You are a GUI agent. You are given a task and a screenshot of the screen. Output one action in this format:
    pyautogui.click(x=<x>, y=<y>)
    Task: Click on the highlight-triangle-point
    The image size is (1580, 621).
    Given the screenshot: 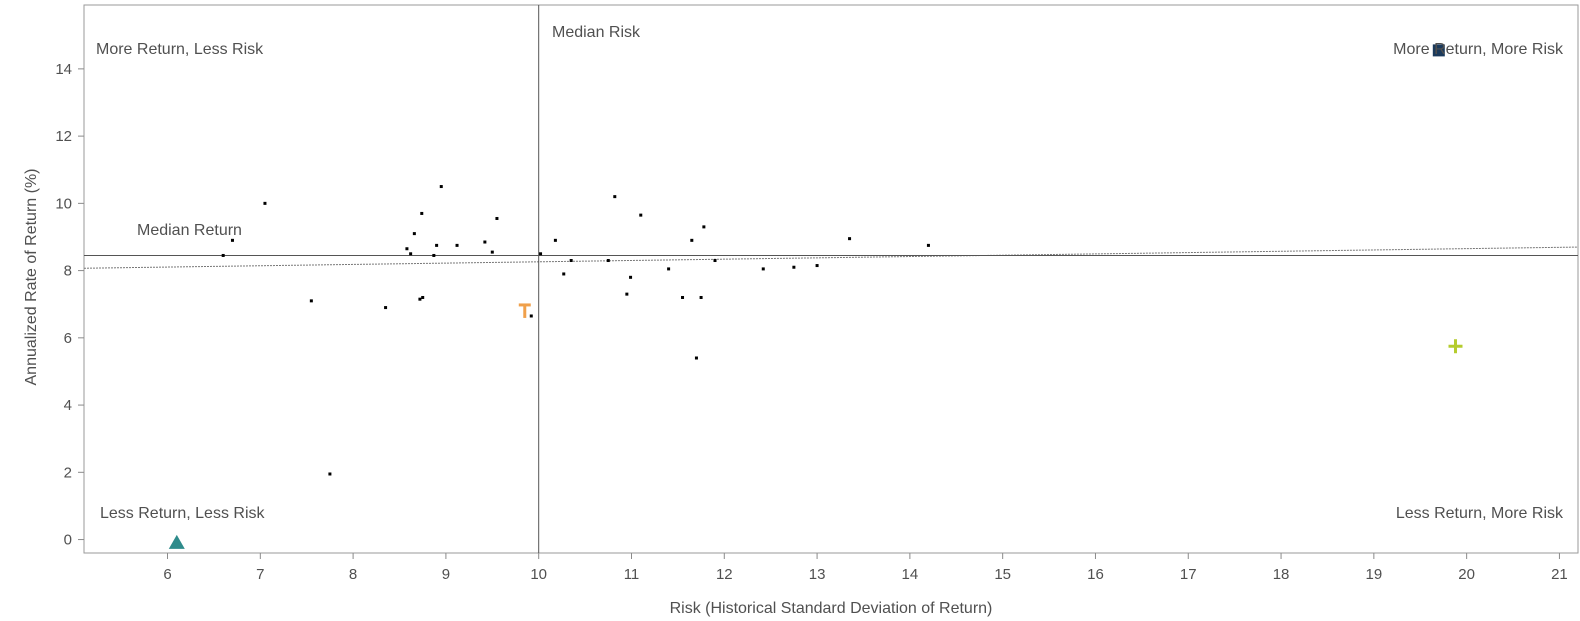 What is the action you would take?
    pyautogui.click(x=176, y=541)
    